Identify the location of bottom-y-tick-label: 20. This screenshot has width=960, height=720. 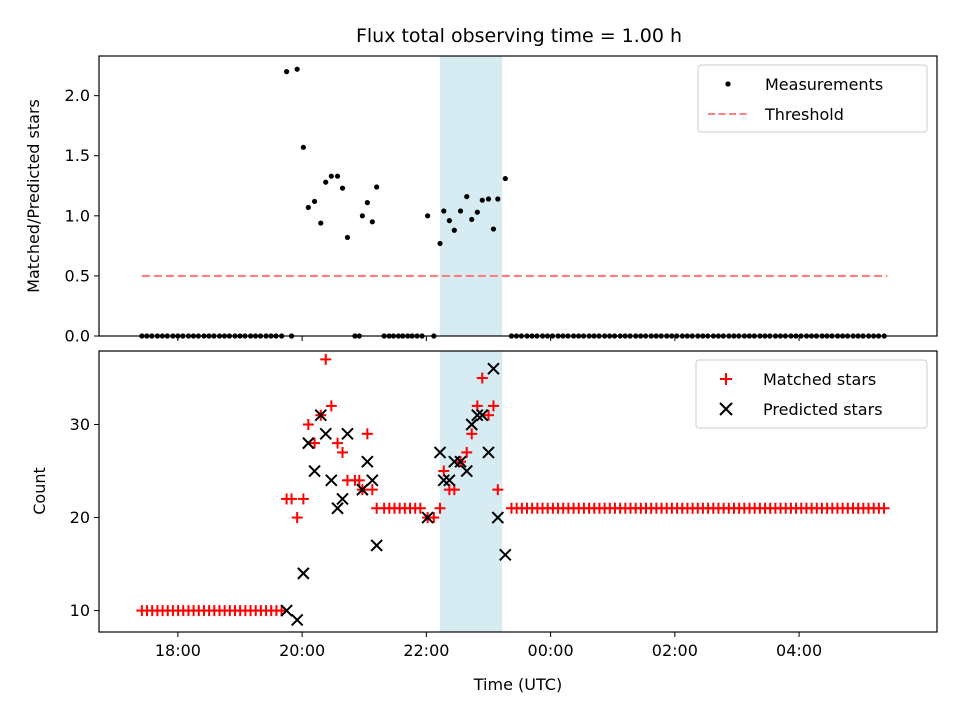
(80, 517).